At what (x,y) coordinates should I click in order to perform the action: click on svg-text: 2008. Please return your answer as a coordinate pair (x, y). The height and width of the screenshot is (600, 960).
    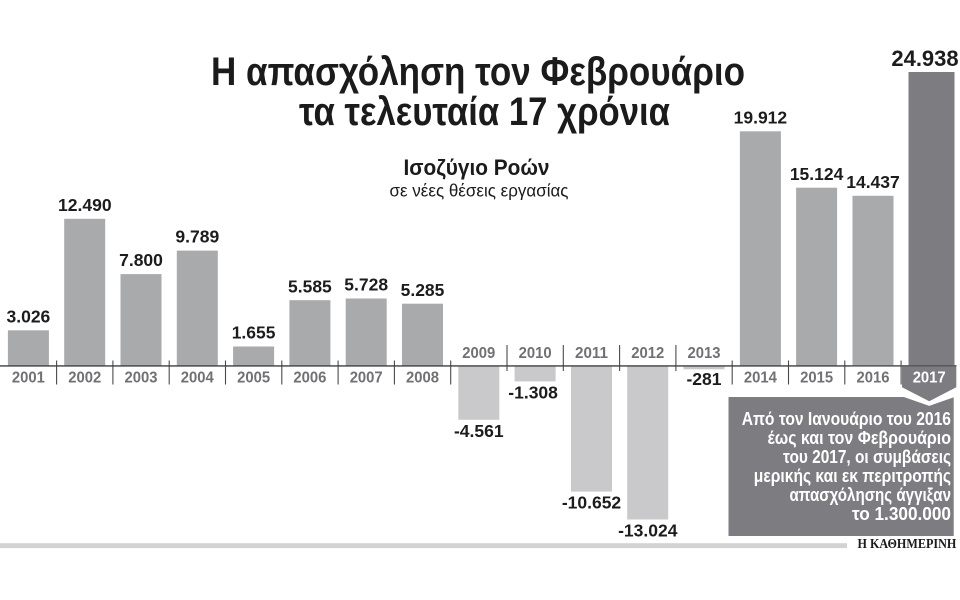
    Looking at the image, I should click on (422, 378).